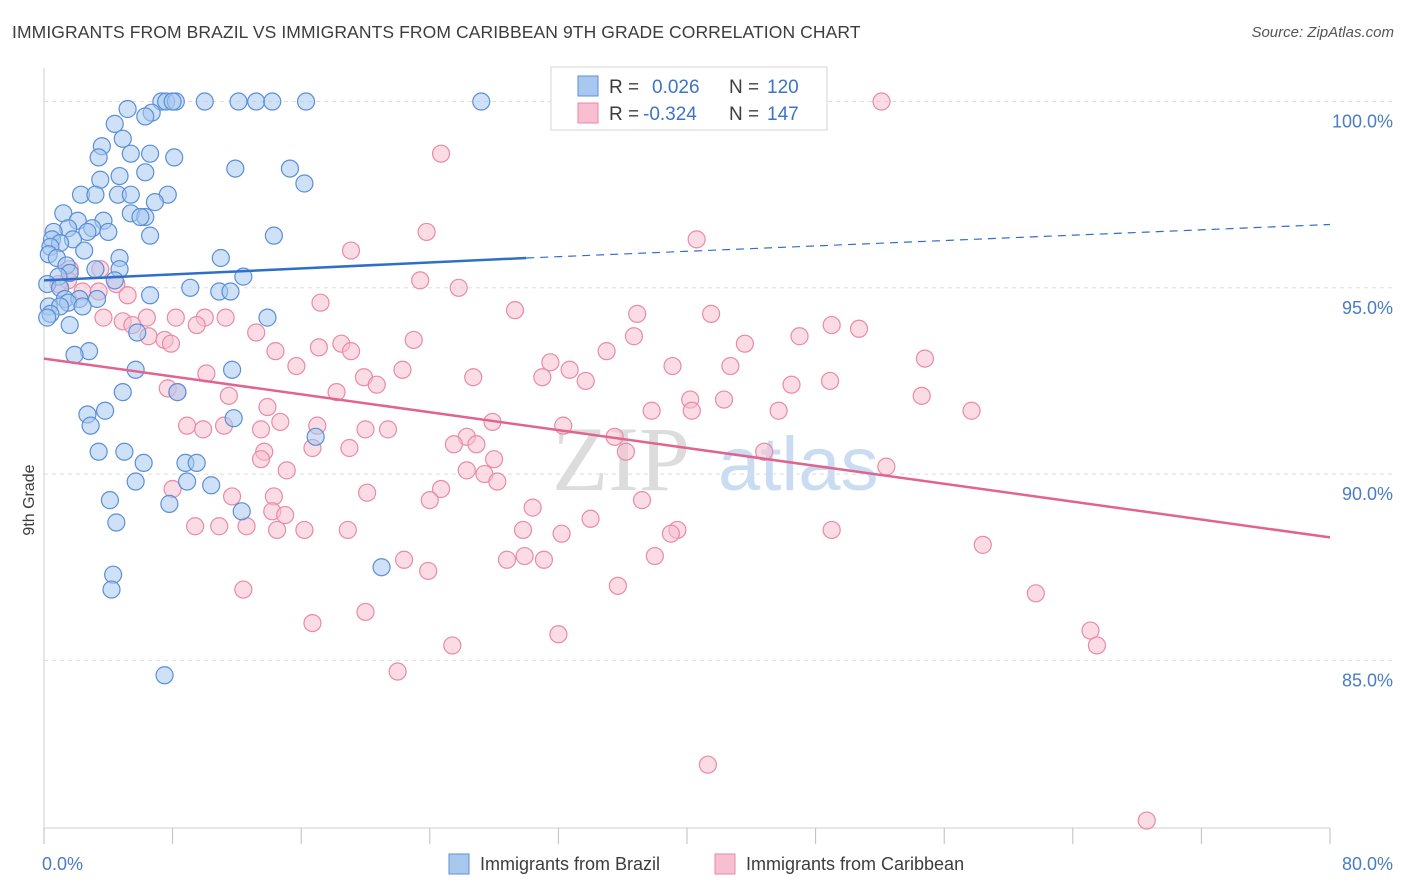 The height and width of the screenshot is (892, 1406). I want to click on watermark: ZIP atlas, so click(715, 459).